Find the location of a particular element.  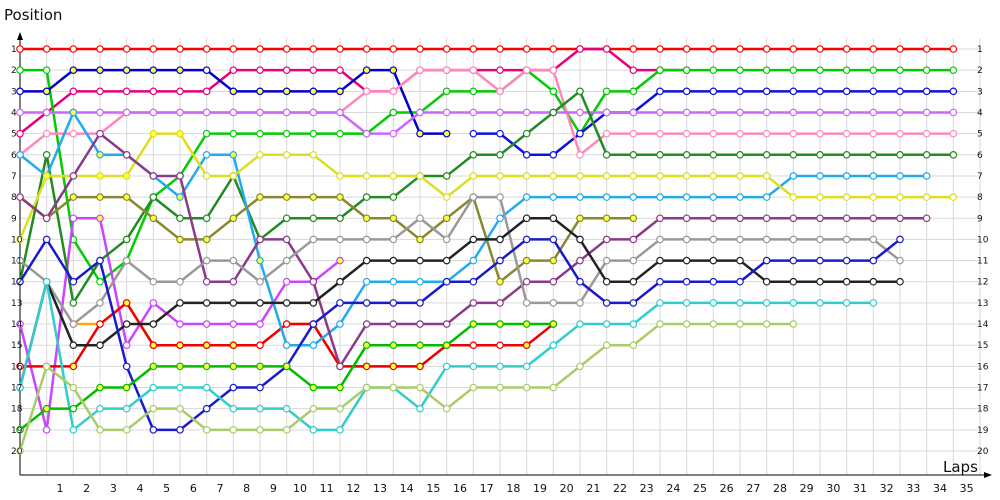

x-tick-label: 11 is located at coordinates (327, 488).